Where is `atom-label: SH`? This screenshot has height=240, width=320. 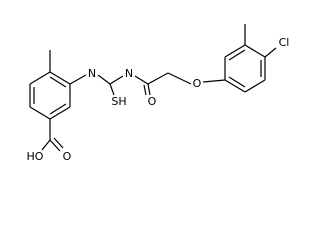 atom-label: SH is located at coordinates (118, 101).